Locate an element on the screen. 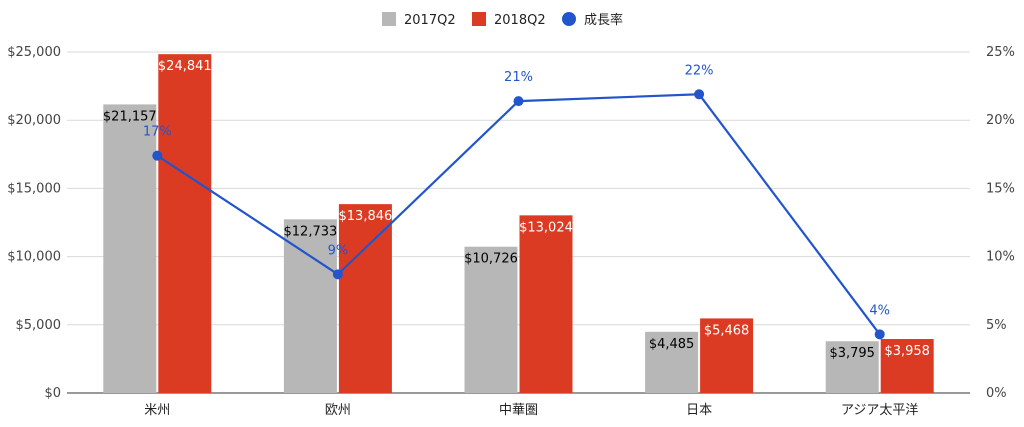 The height and width of the screenshot is (427, 1024). growth-rate-label: 17% is located at coordinates (157, 132).